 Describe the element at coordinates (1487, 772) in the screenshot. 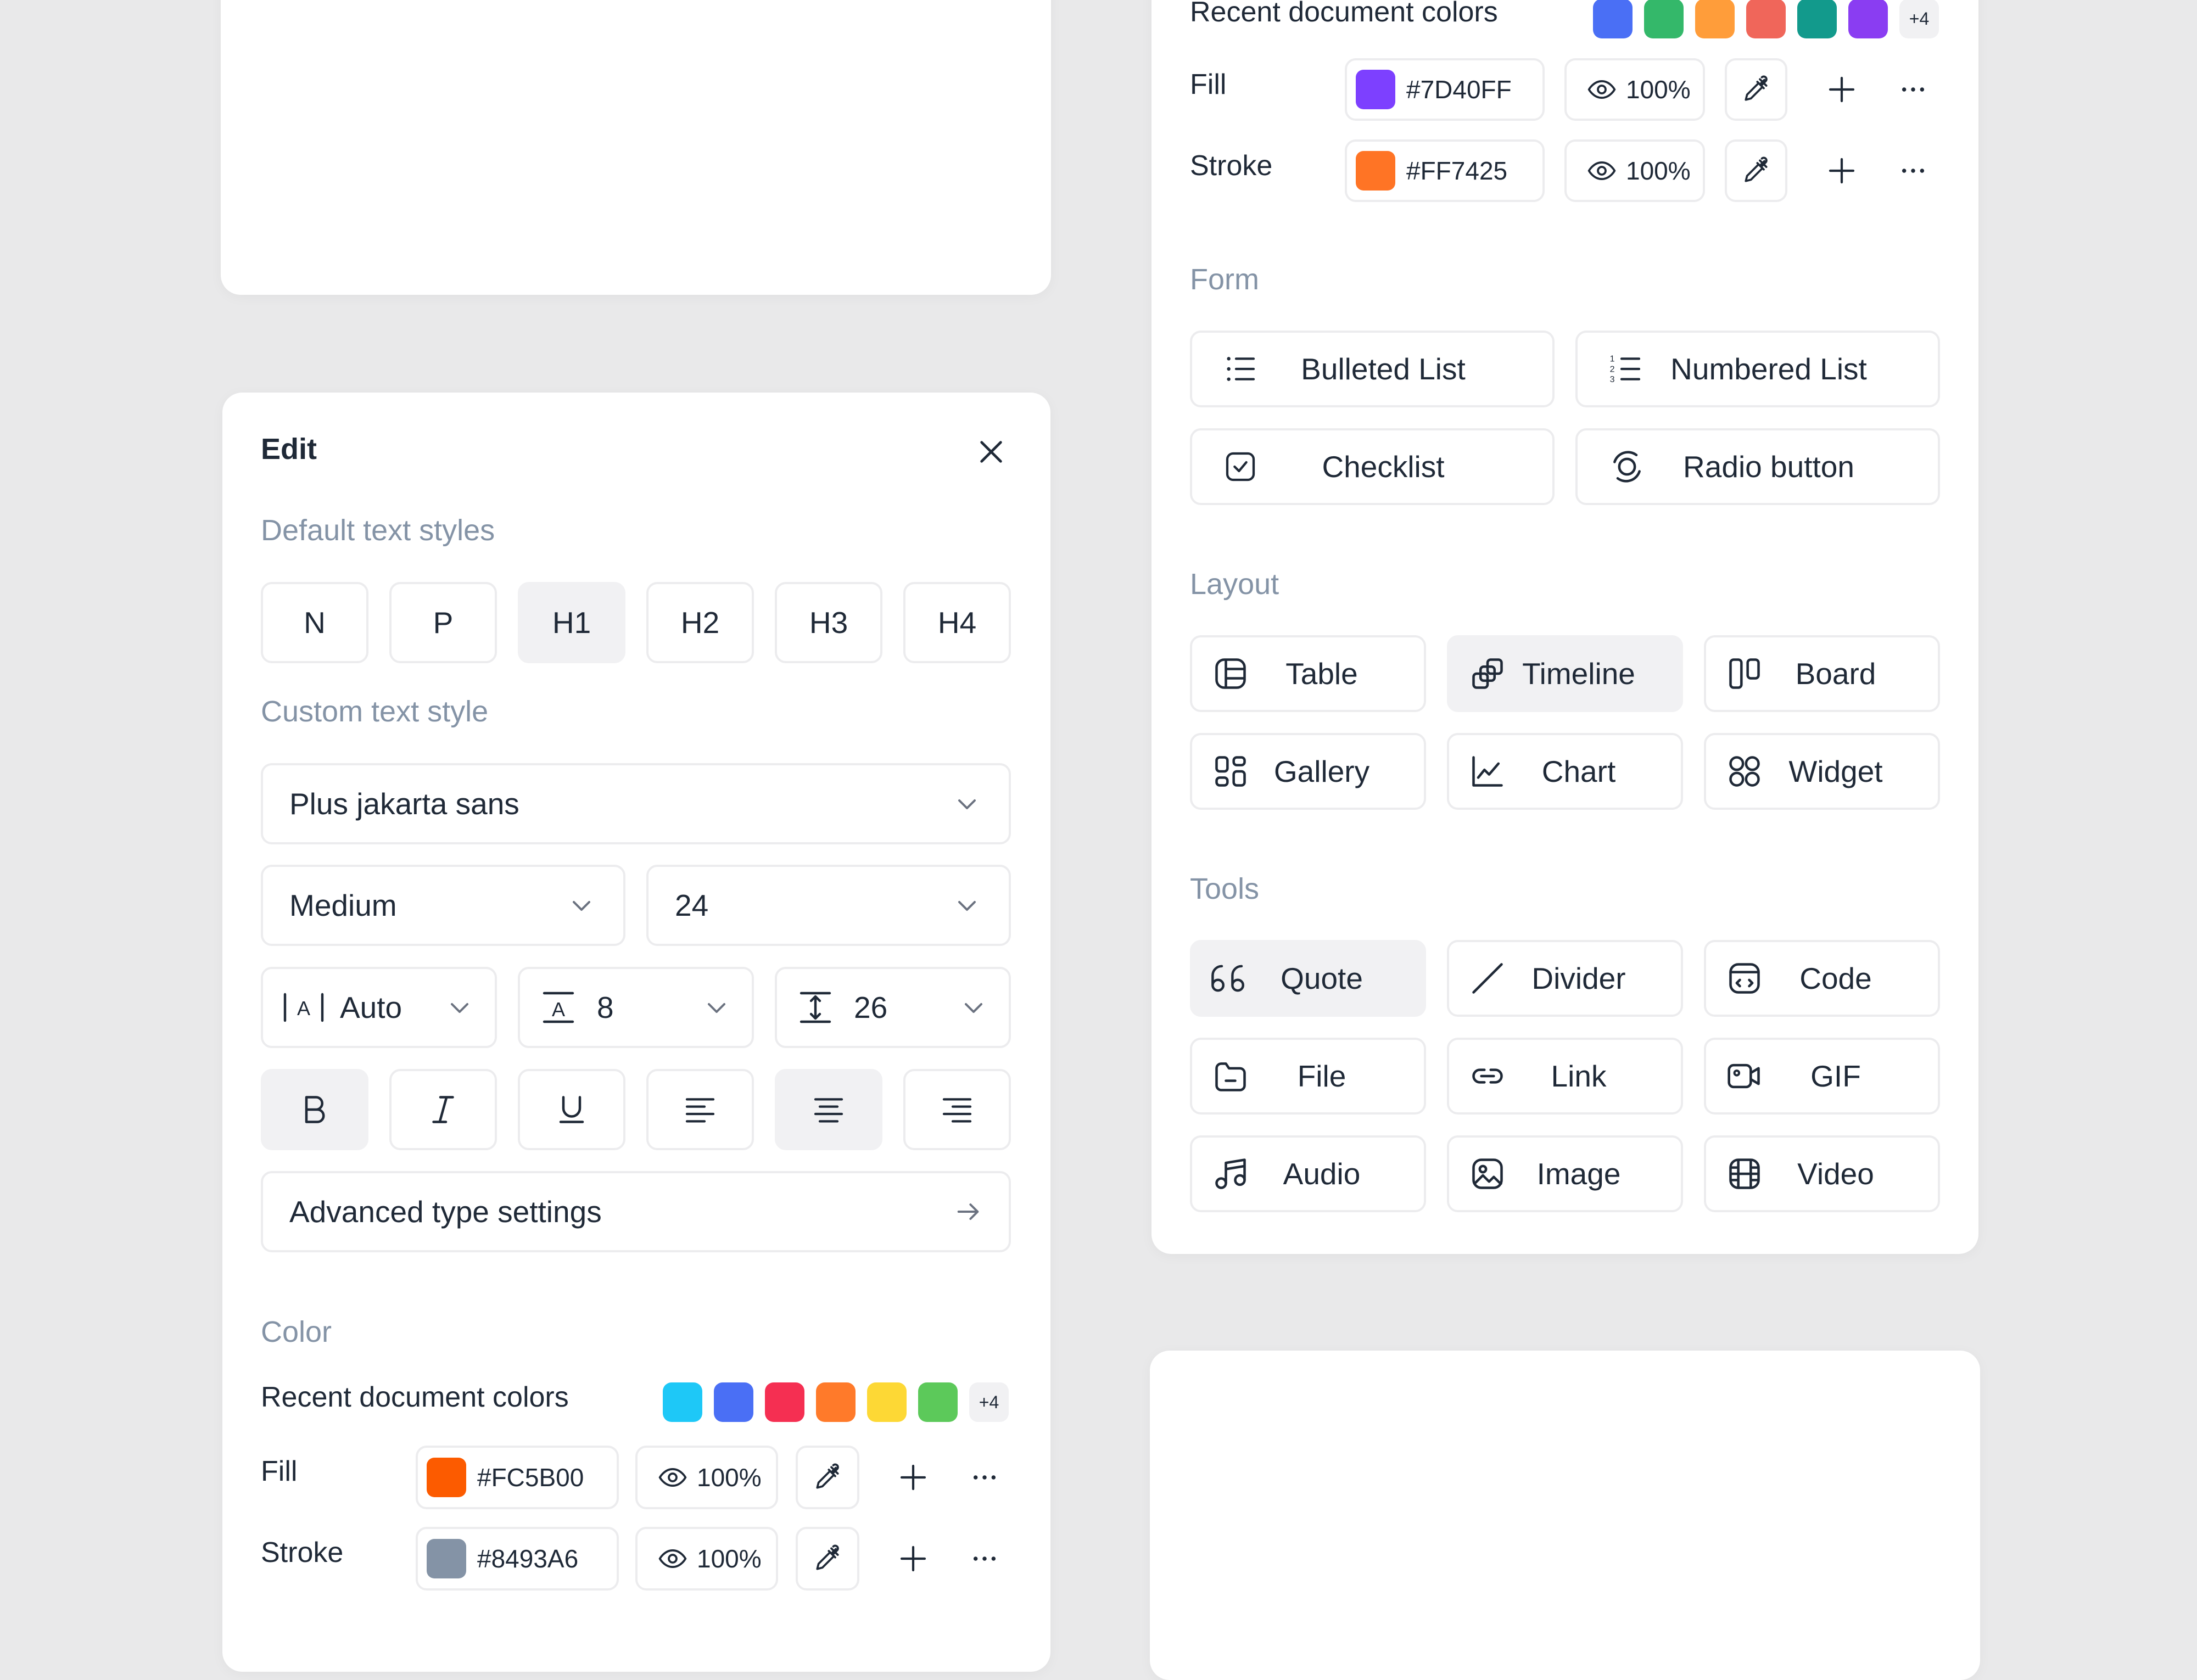

I see `chart-icon` at that location.